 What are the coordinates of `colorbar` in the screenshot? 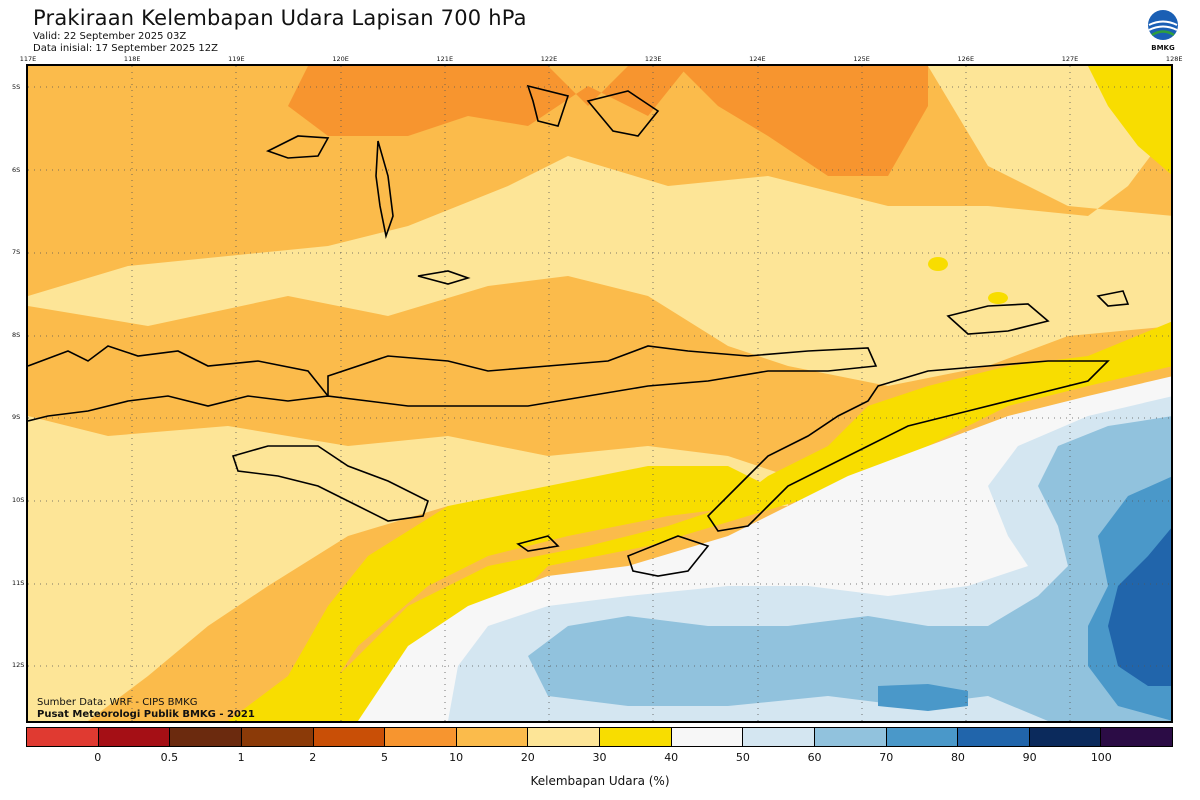 It's located at (599, 737).